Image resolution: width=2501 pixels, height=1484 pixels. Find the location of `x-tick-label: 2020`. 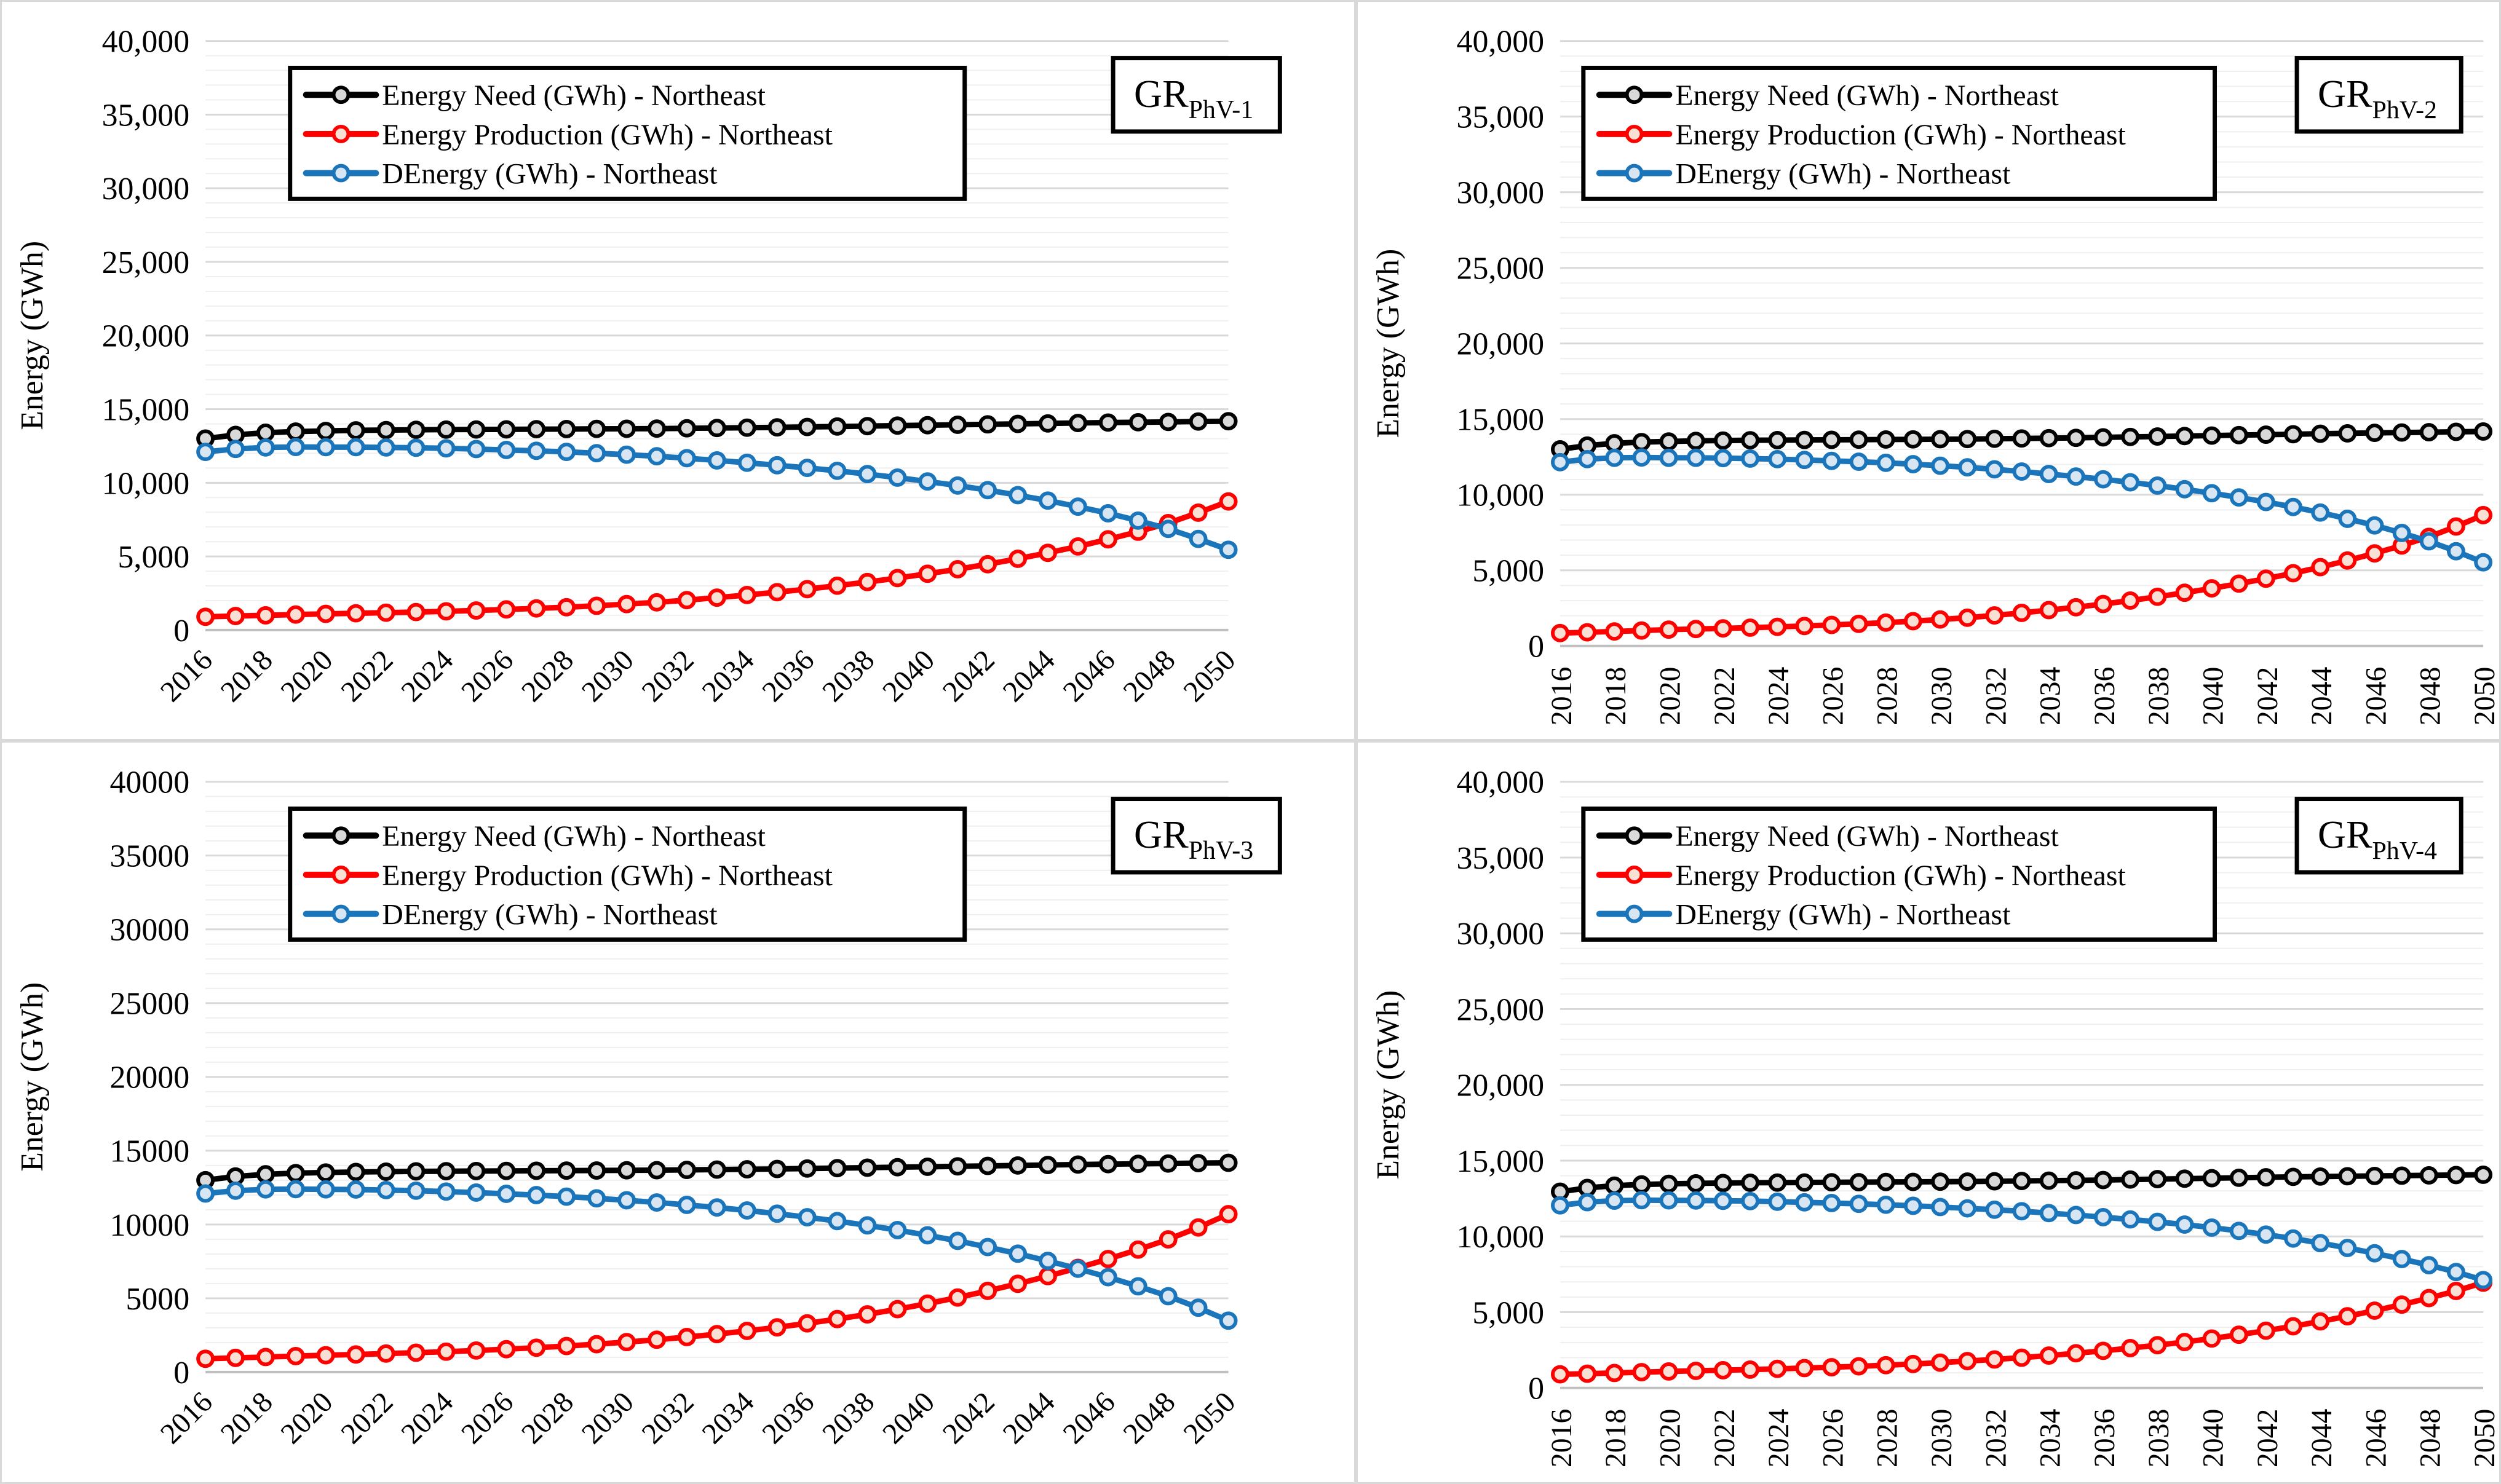

x-tick-label: 2020 is located at coordinates (1670, 1438).